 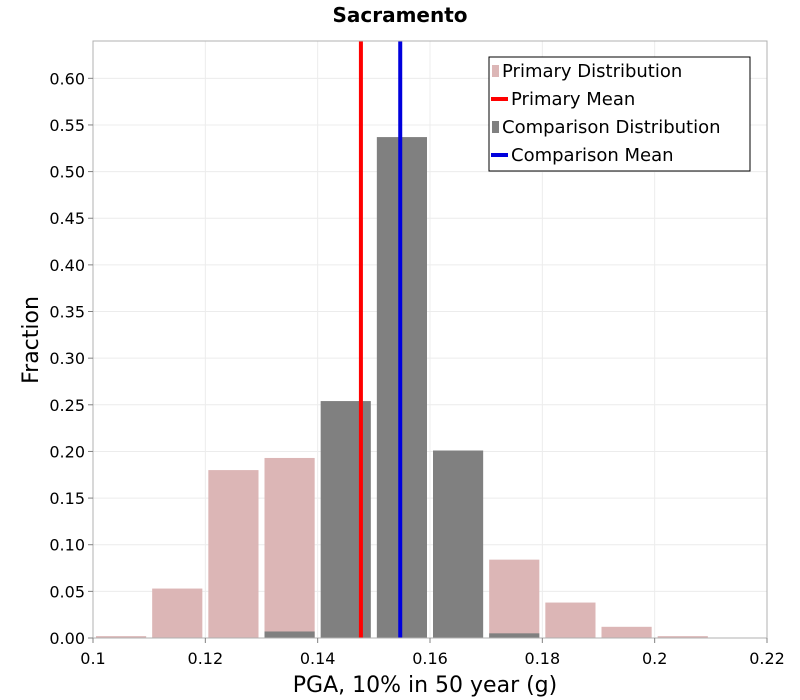 I want to click on legend-label-comparison-mean: Comparison Mean, so click(x=592, y=155).